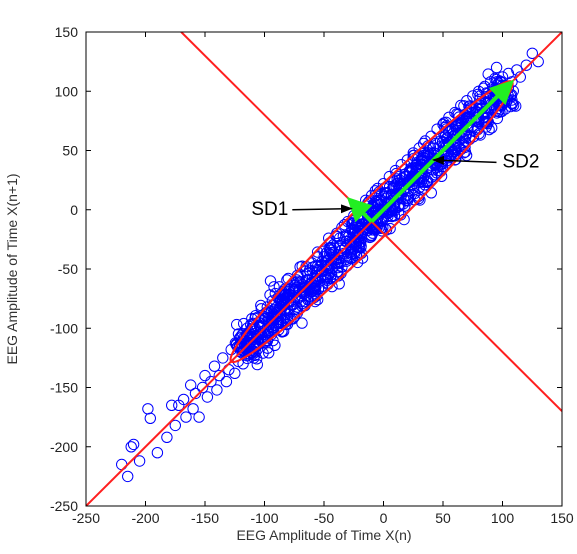 This screenshot has height=554, width=577. Describe the element at coordinates (562, 518) in the screenshot. I see `x-tick-label: 150` at that location.